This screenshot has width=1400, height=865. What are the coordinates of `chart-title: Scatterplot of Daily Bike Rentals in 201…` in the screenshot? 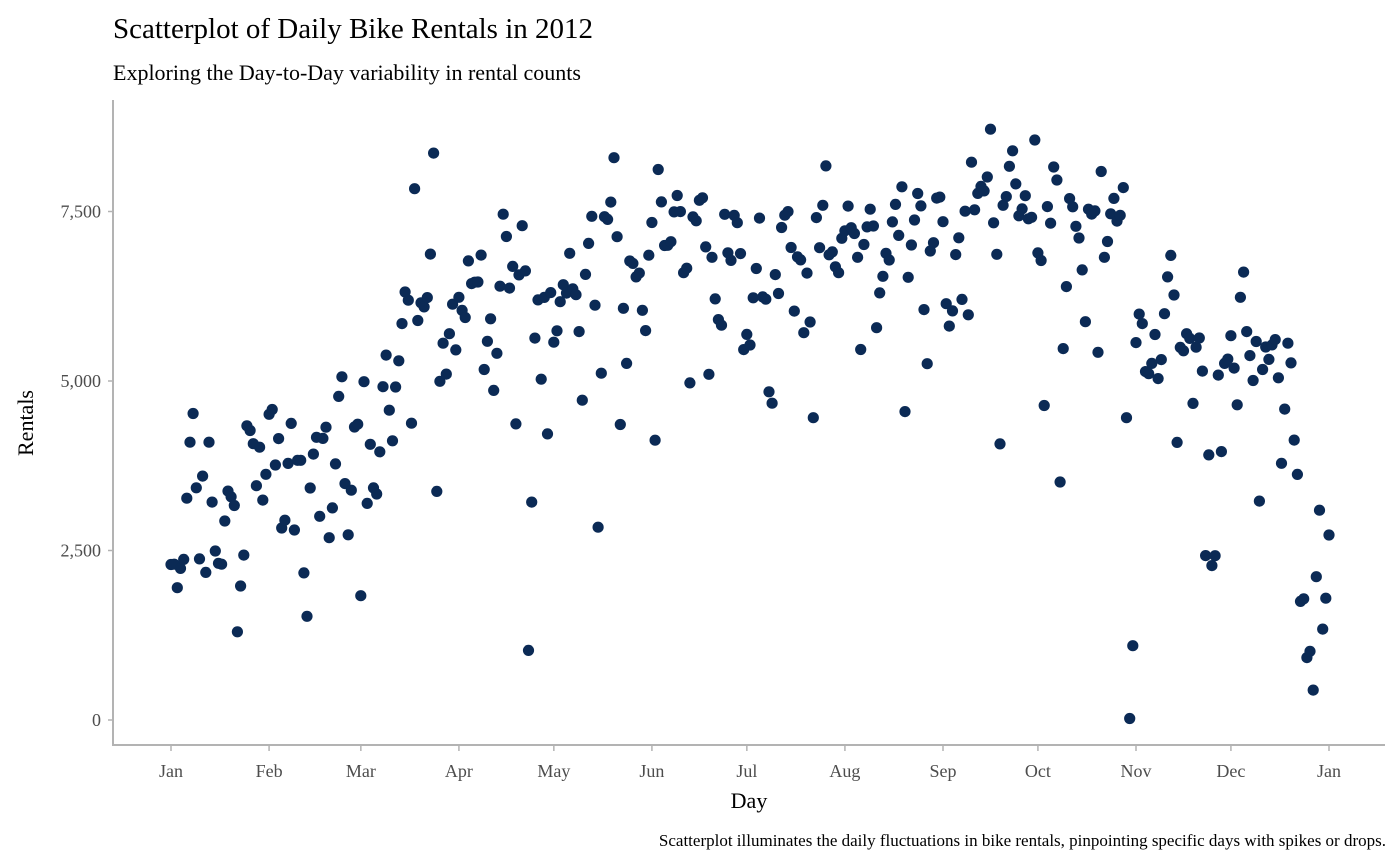 It's located at (353, 29).